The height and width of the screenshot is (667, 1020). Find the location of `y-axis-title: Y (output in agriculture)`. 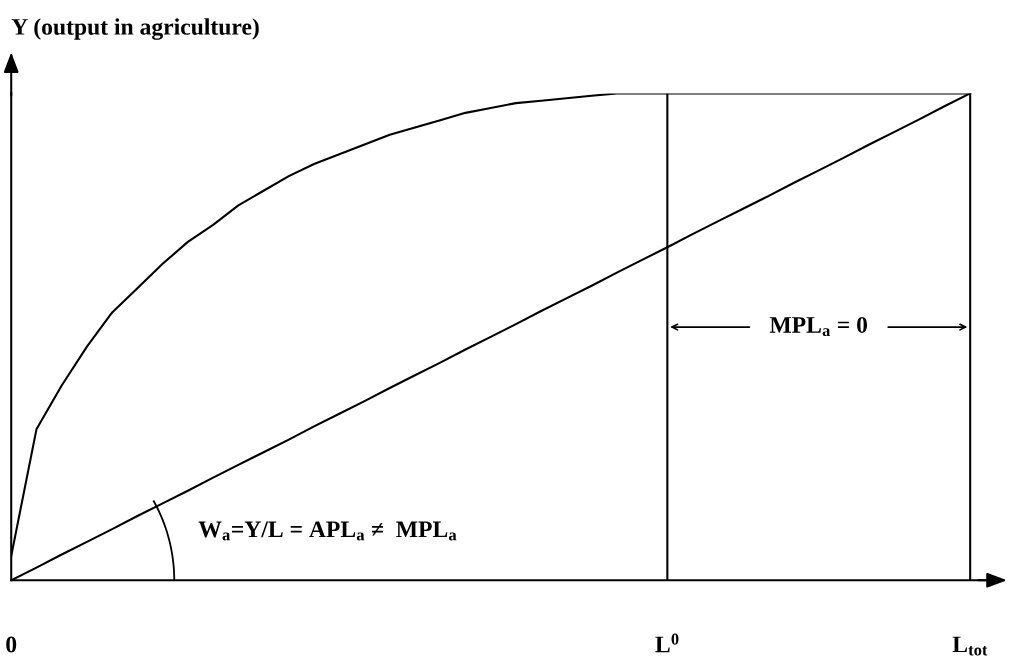

y-axis-title: Y (output in agriculture) is located at coordinates (135, 29).